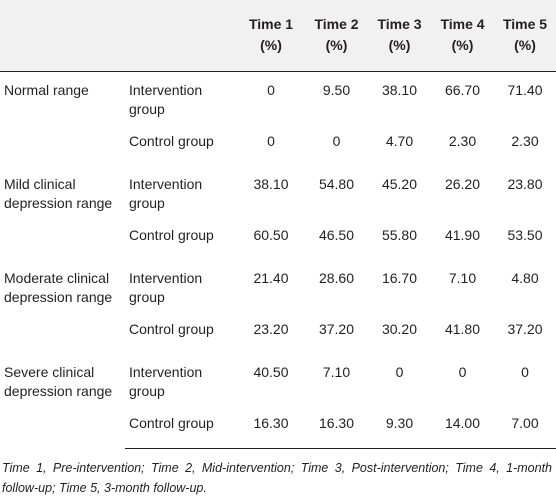 The width and height of the screenshot is (556, 498). Describe the element at coordinates (462, 36) in the screenshot. I see `header-time-4: Time 4 (%)` at that location.